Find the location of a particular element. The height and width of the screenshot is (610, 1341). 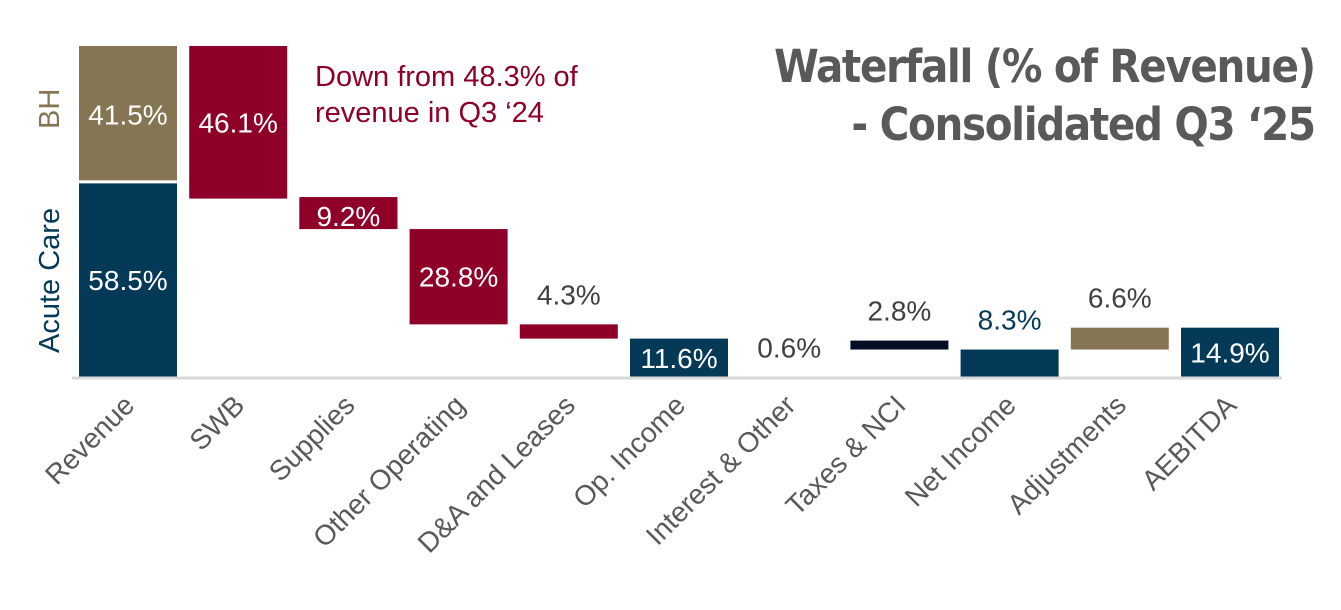

chart-title-line2: - Consolidated Q3 ‘25 is located at coordinates (1084, 124).